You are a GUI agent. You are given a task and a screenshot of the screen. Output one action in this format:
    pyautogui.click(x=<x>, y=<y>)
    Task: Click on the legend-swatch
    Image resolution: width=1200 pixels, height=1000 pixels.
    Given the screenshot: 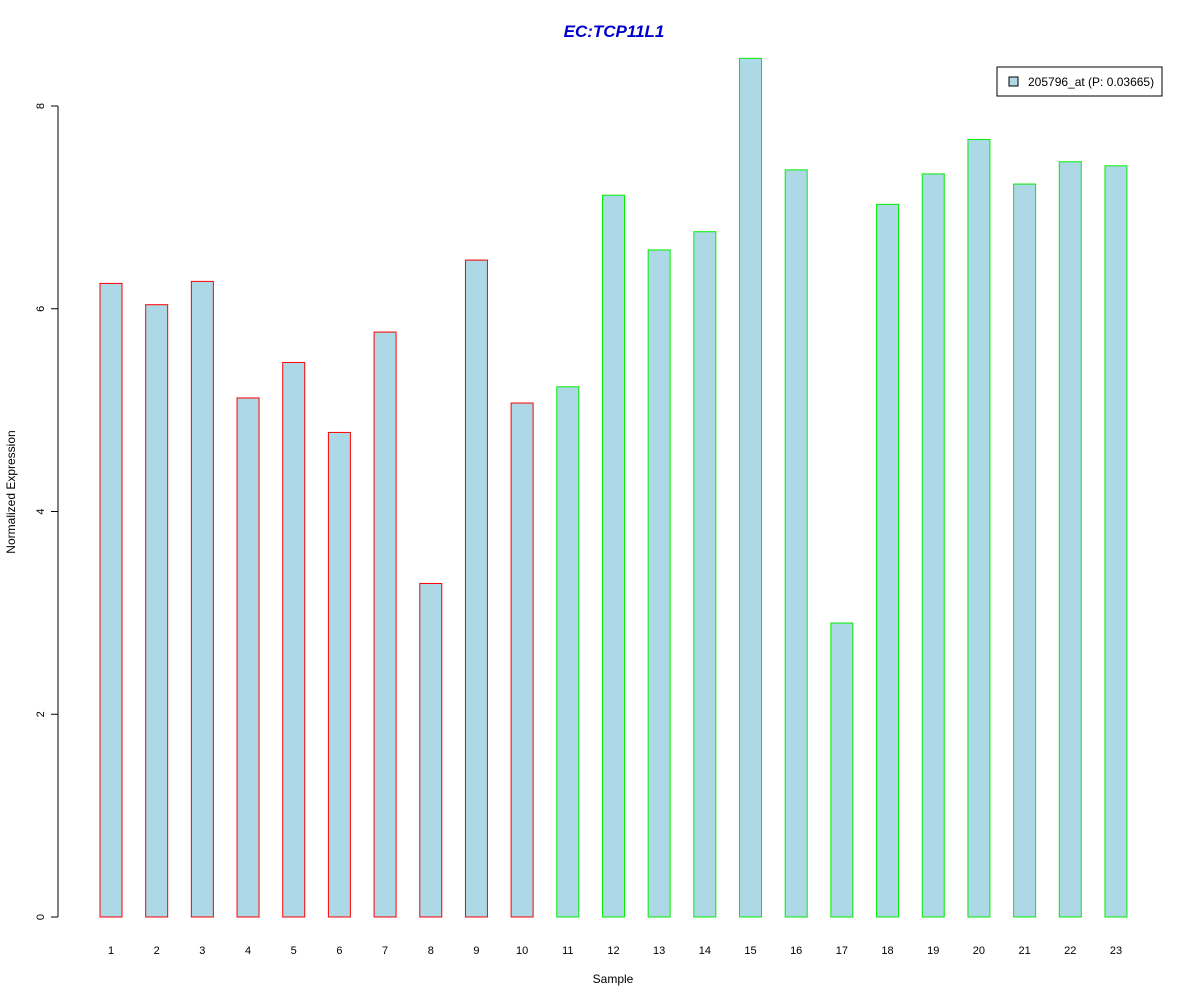 What is the action you would take?
    pyautogui.click(x=1013, y=81)
    